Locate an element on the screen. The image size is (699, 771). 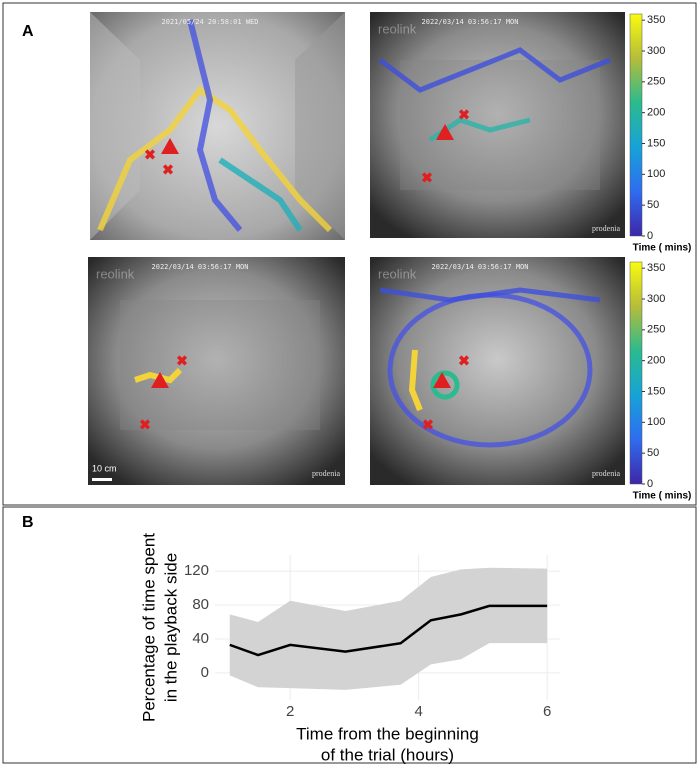
y-tick-label: 0 is located at coordinates (205, 672).